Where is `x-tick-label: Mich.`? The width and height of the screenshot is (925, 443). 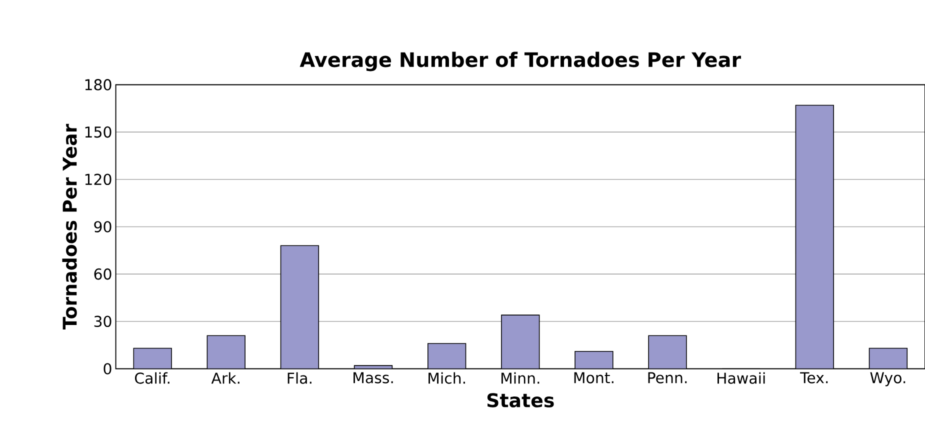 x-tick-label: Mich. is located at coordinates (446, 378).